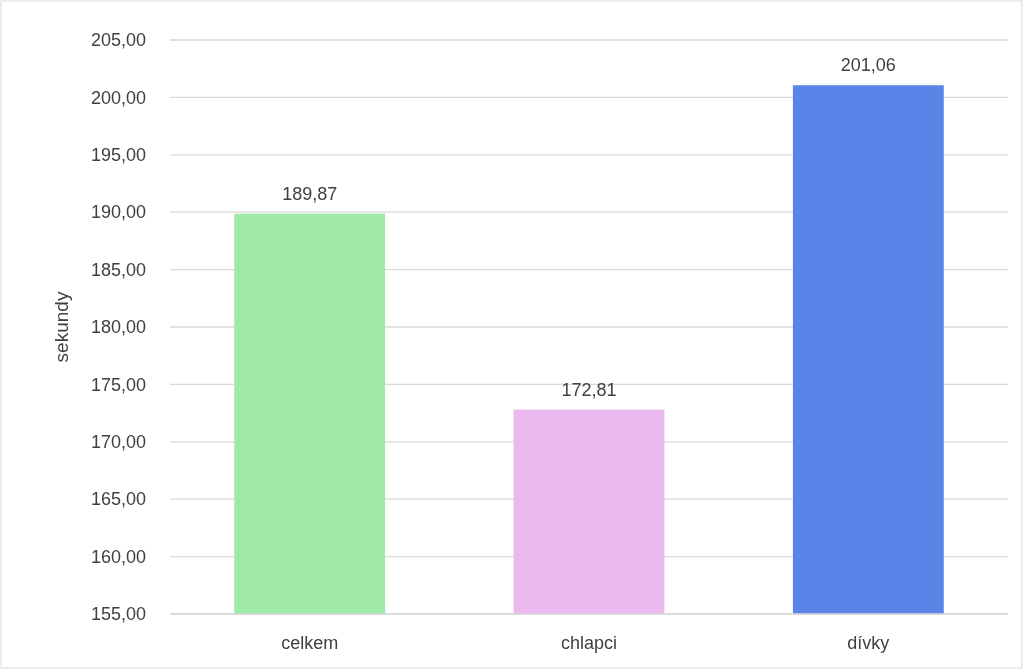  I want to click on y-tick-label: 205,00, so click(118, 40).